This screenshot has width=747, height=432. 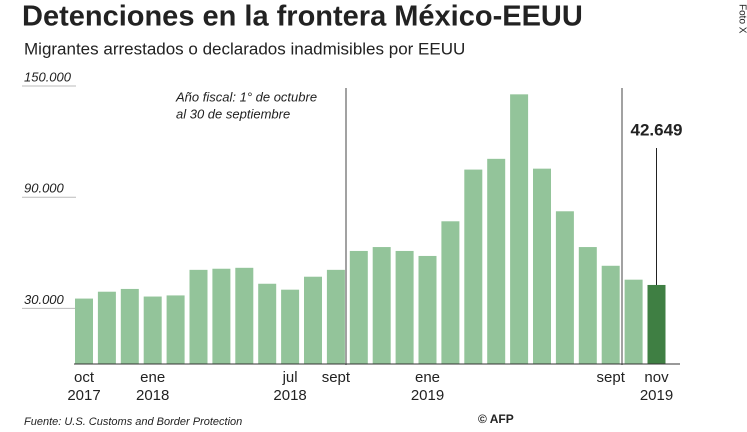 I want to click on y-tick-label: 150.000, so click(x=48, y=76).